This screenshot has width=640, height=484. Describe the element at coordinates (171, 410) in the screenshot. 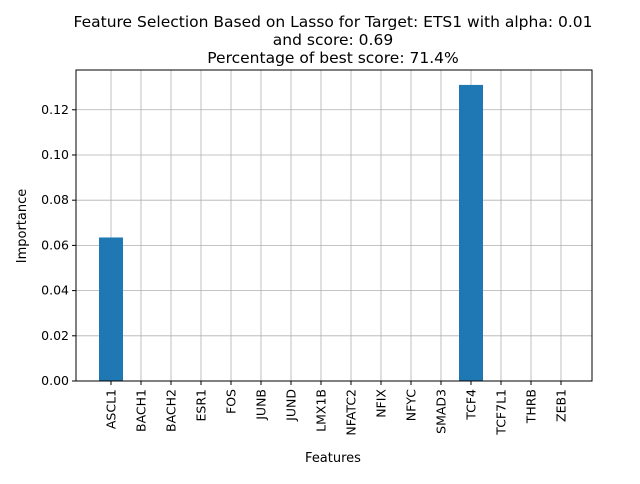

I see `x-tick-label-bach2: BACH2` at that location.